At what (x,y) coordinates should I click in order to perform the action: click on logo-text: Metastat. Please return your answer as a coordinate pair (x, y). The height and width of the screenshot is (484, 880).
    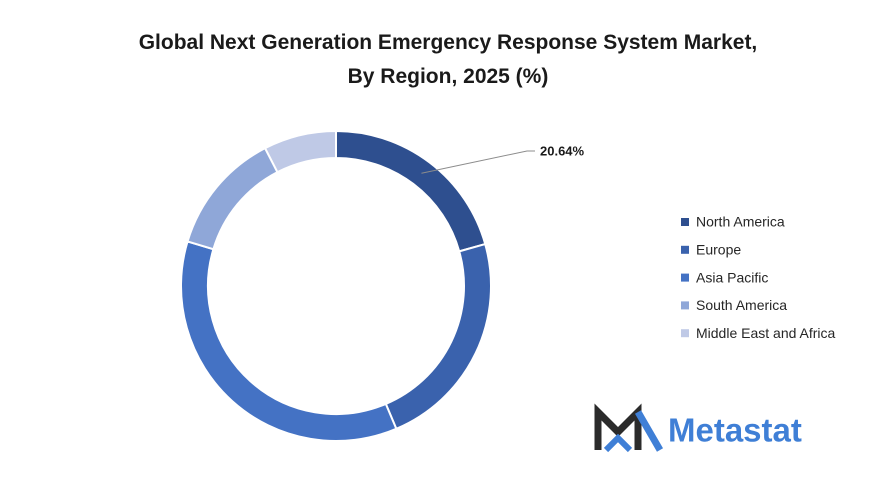
    Looking at the image, I should click on (735, 430).